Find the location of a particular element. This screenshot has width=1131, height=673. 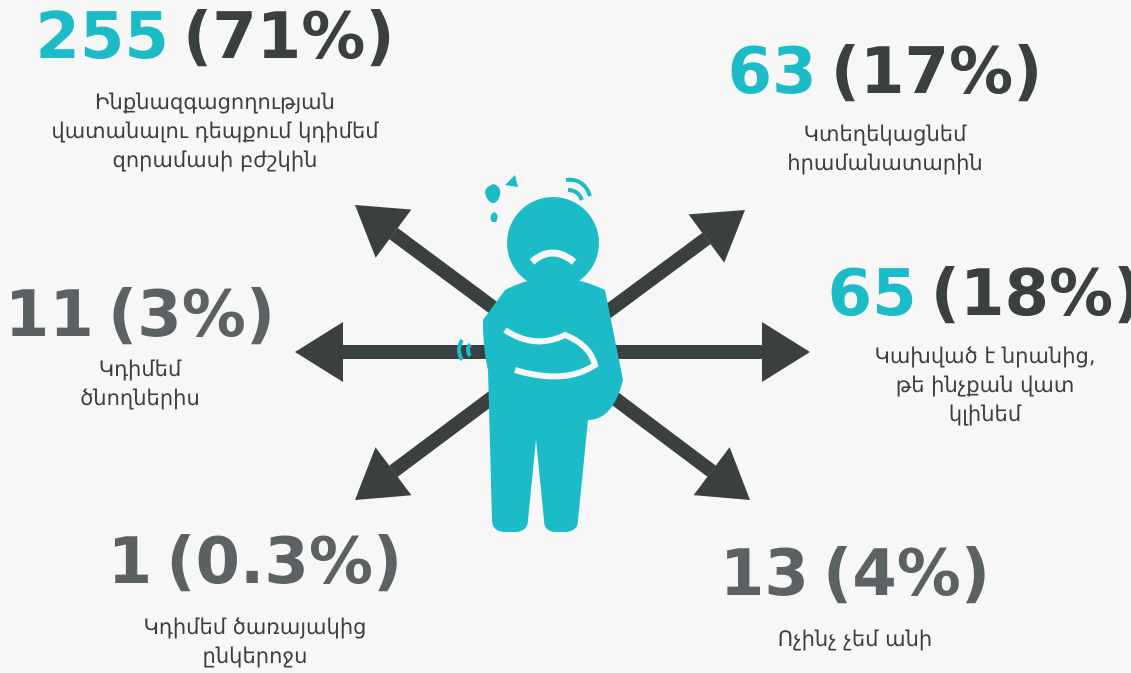

stat-count: 1 is located at coordinates (130, 562).